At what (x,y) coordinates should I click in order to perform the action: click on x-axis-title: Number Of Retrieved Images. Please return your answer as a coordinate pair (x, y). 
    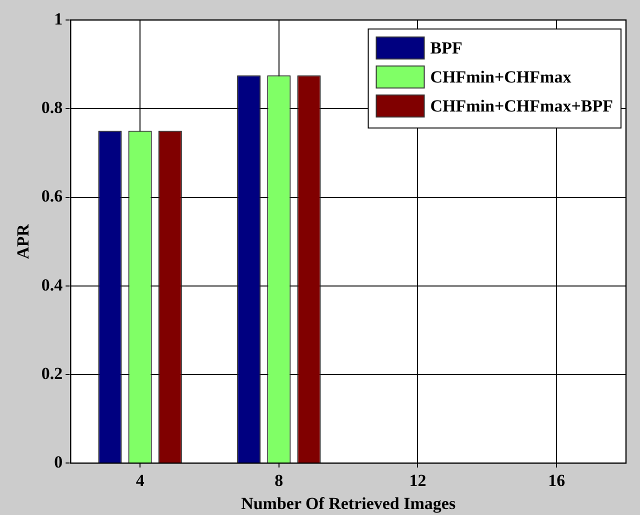
    Looking at the image, I should click on (348, 504).